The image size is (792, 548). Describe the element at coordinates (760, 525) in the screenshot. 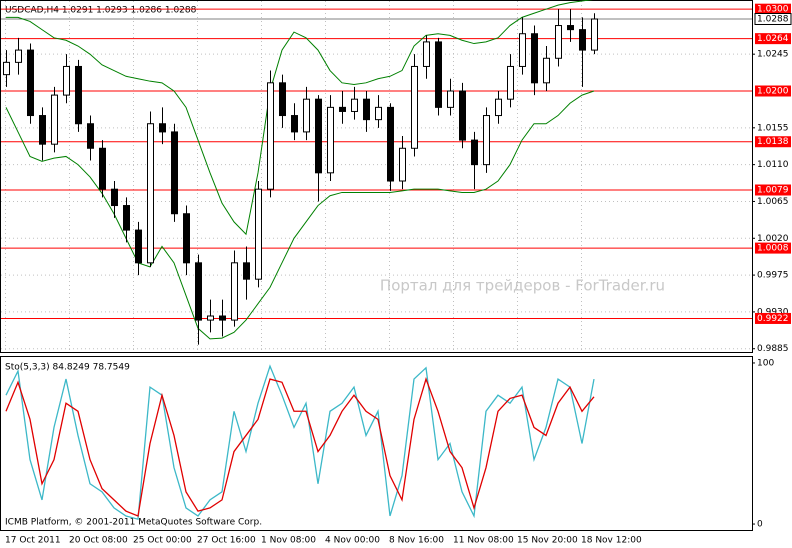

I see `y-tick-label: 0` at that location.